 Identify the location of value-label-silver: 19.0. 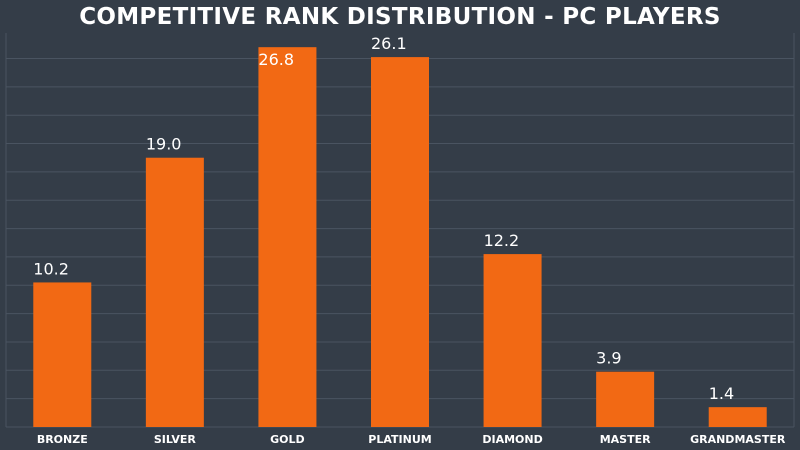
(164, 144).